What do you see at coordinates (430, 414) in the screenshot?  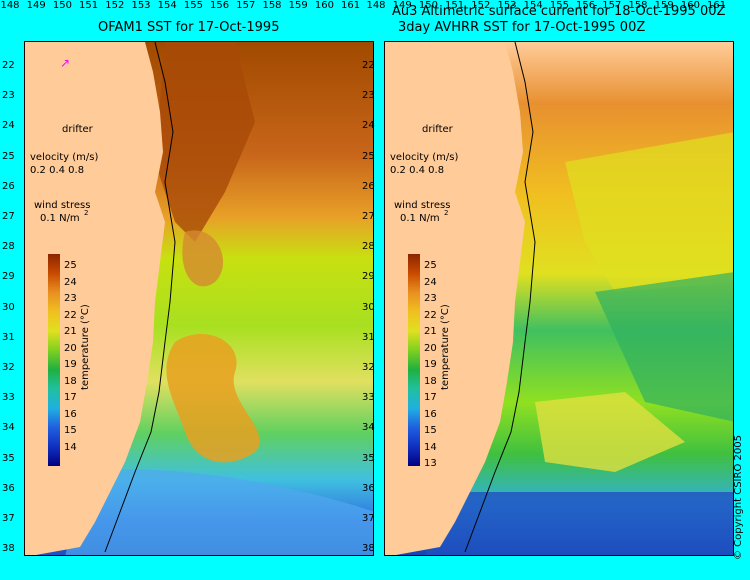 I see `colorbar-tick: 16` at bounding box center [430, 414].